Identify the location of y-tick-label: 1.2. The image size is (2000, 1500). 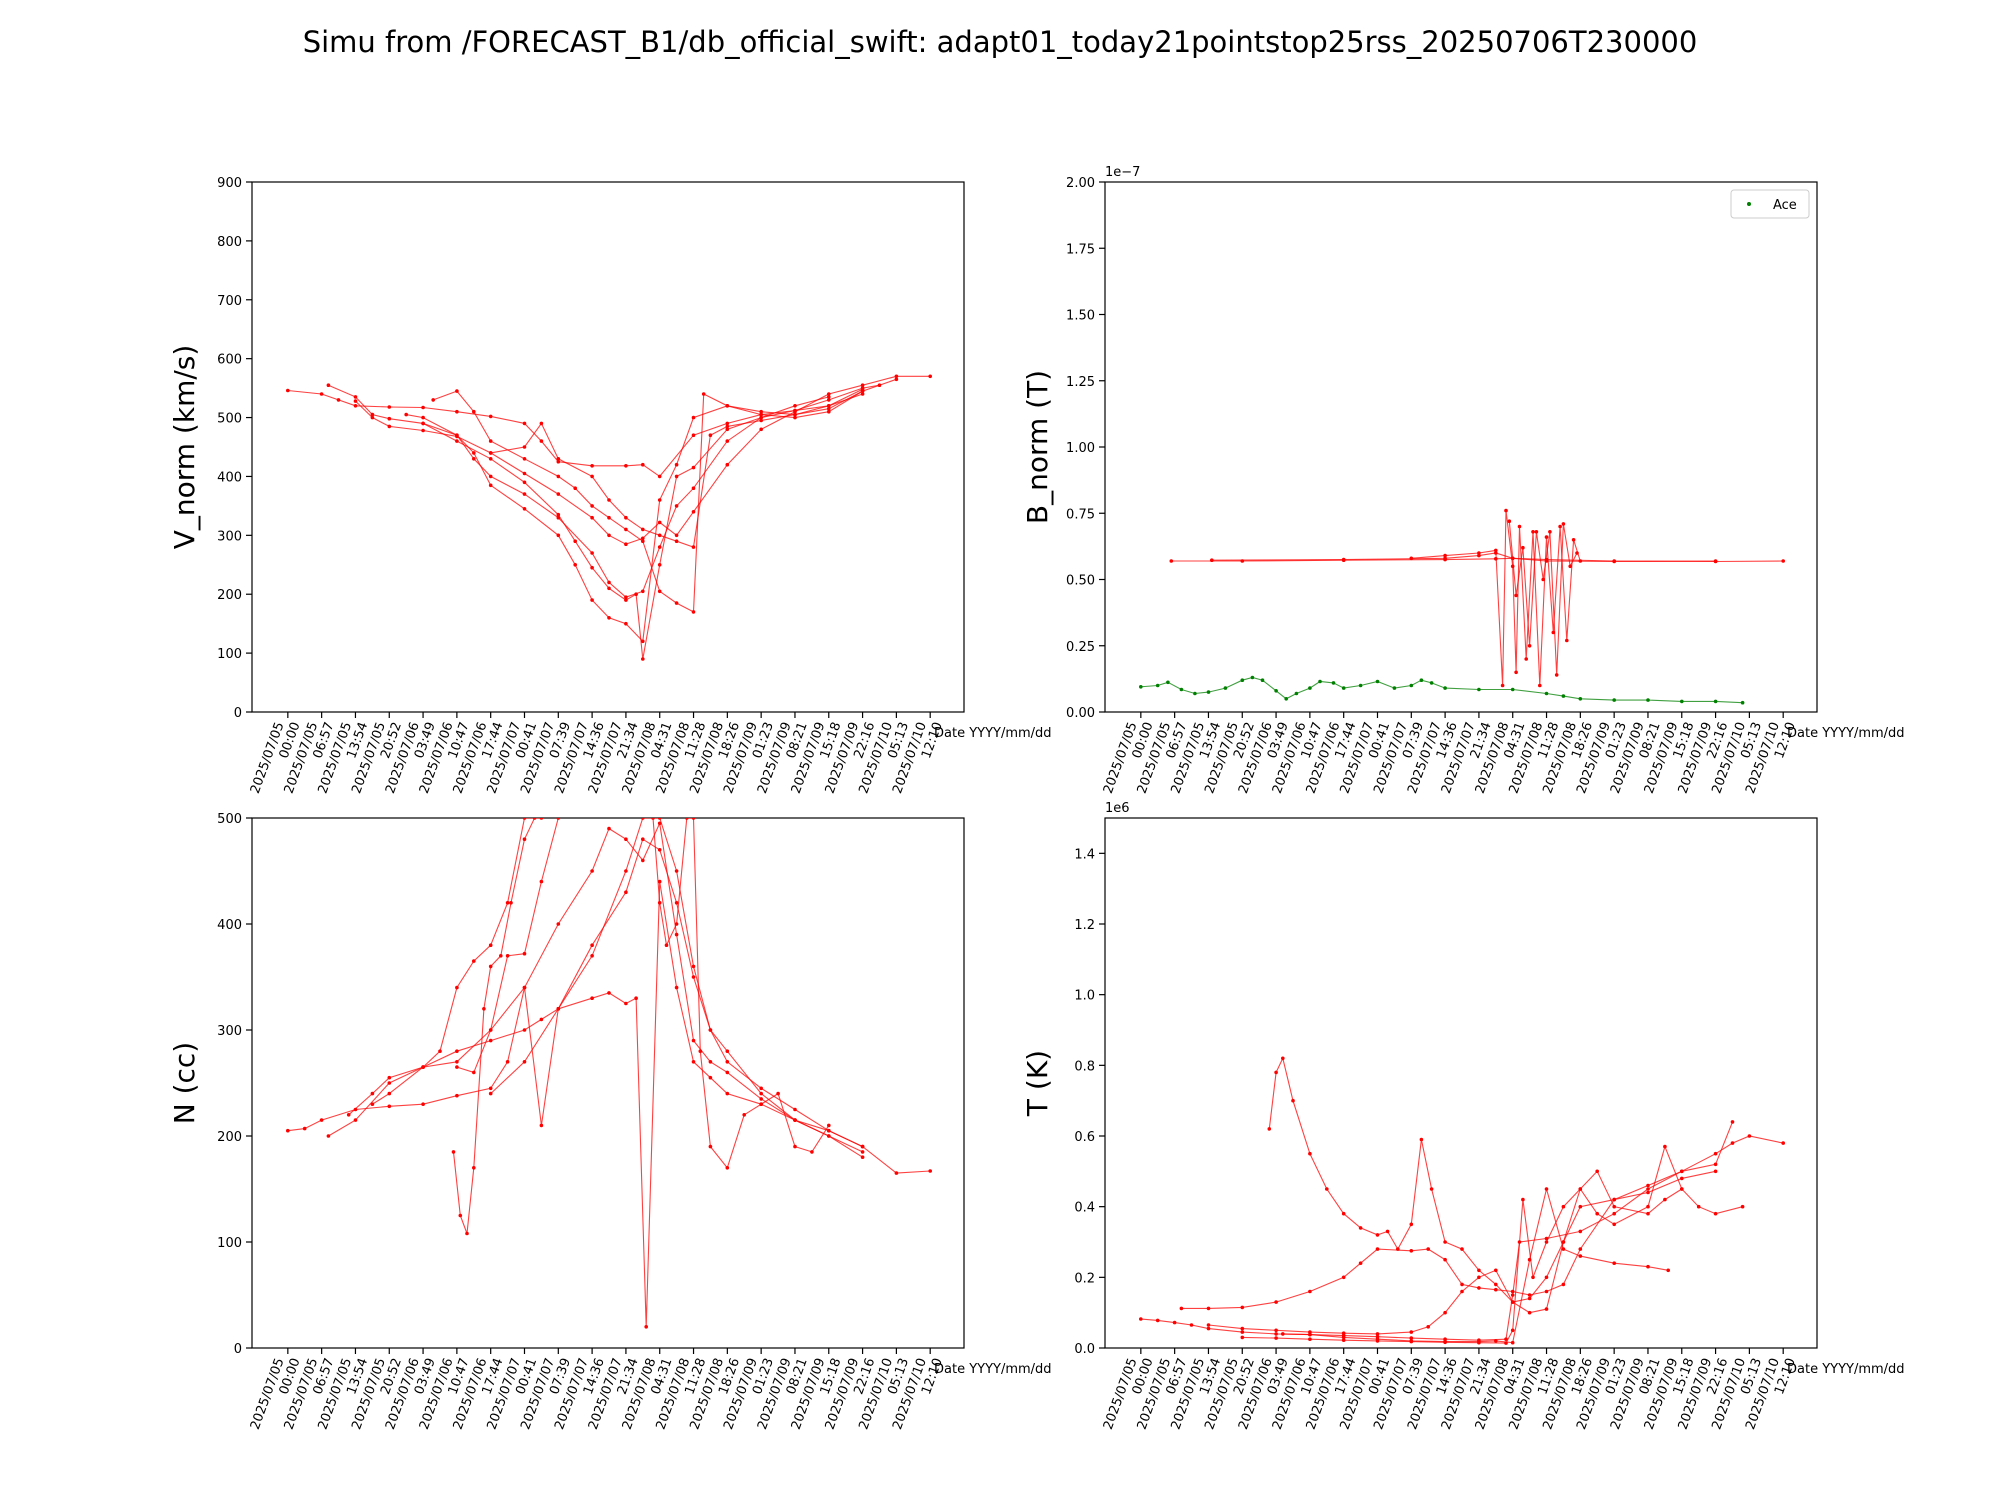
(1084, 925).